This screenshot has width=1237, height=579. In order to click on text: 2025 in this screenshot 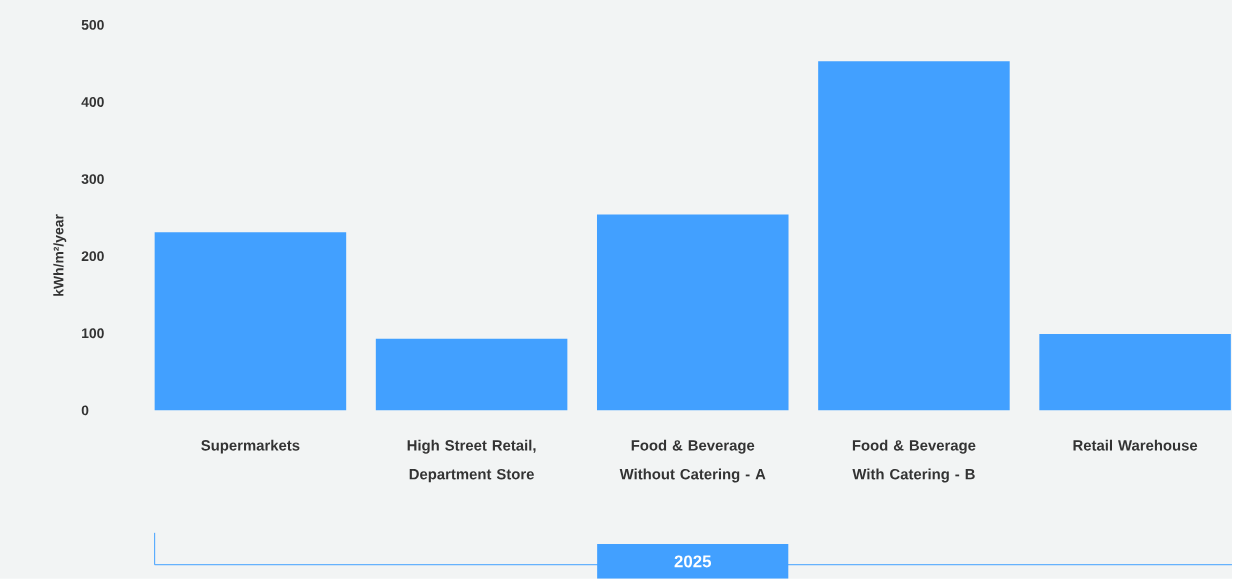, I will do `click(693, 561)`.